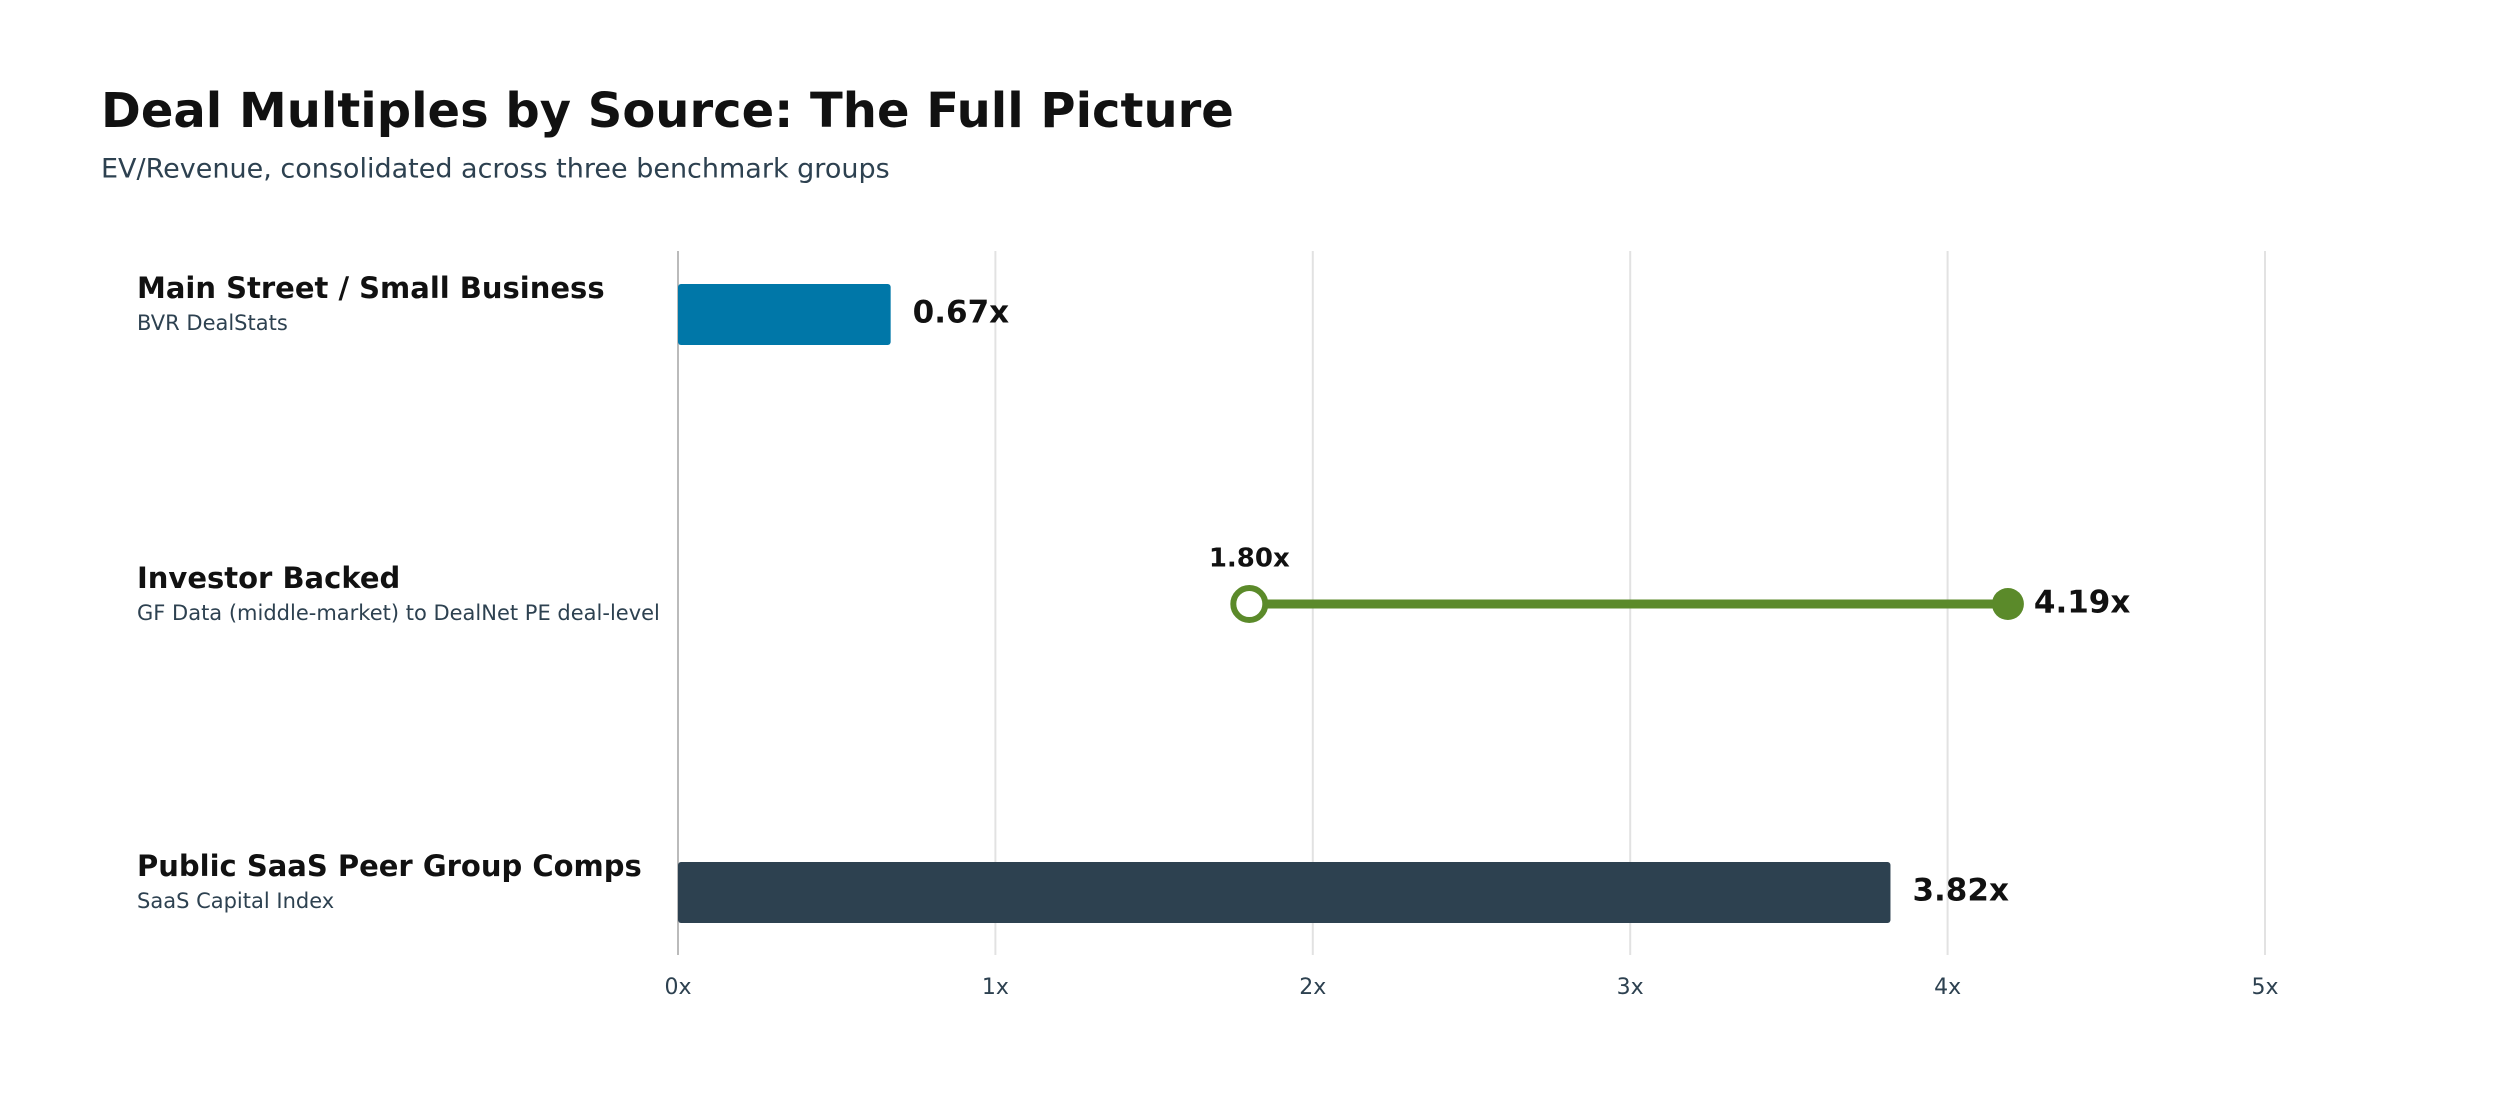 The width and height of the screenshot is (2500, 1107). What do you see at coordinates (1960, 891) in the screenshot?
I see `value-label: 3.82x` at bounding box center [1960, 891].